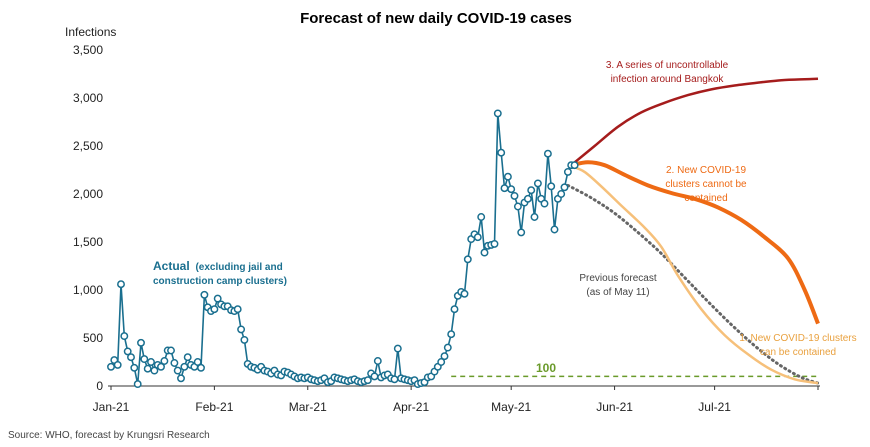  Describe the element at coordinates (797, 338) in the screenshot. I see `scenario1-label-1: 1. New COVID-19 clusters` at that location.